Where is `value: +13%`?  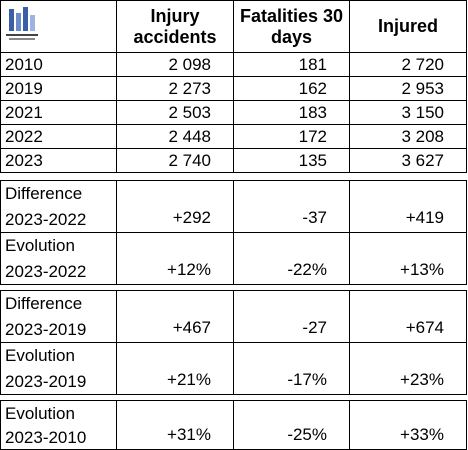 value: +13% is located at coordinates (422, 269).